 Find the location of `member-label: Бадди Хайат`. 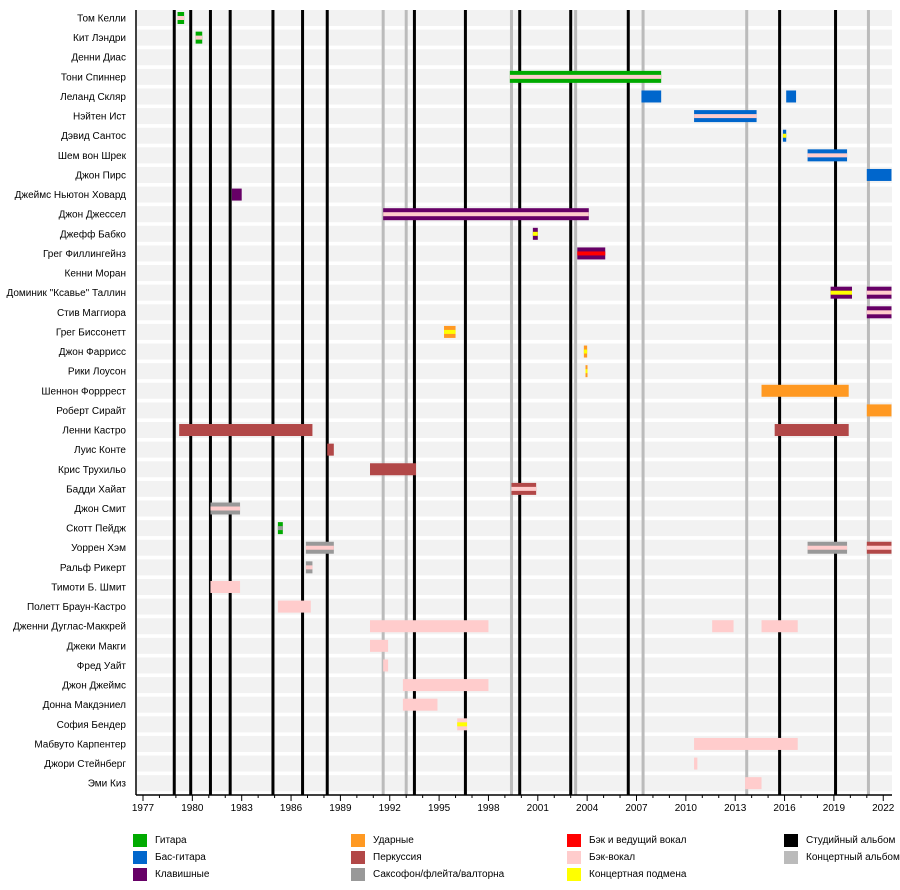

member-label: Бадди Хайат is located at coordinates (96, 489).